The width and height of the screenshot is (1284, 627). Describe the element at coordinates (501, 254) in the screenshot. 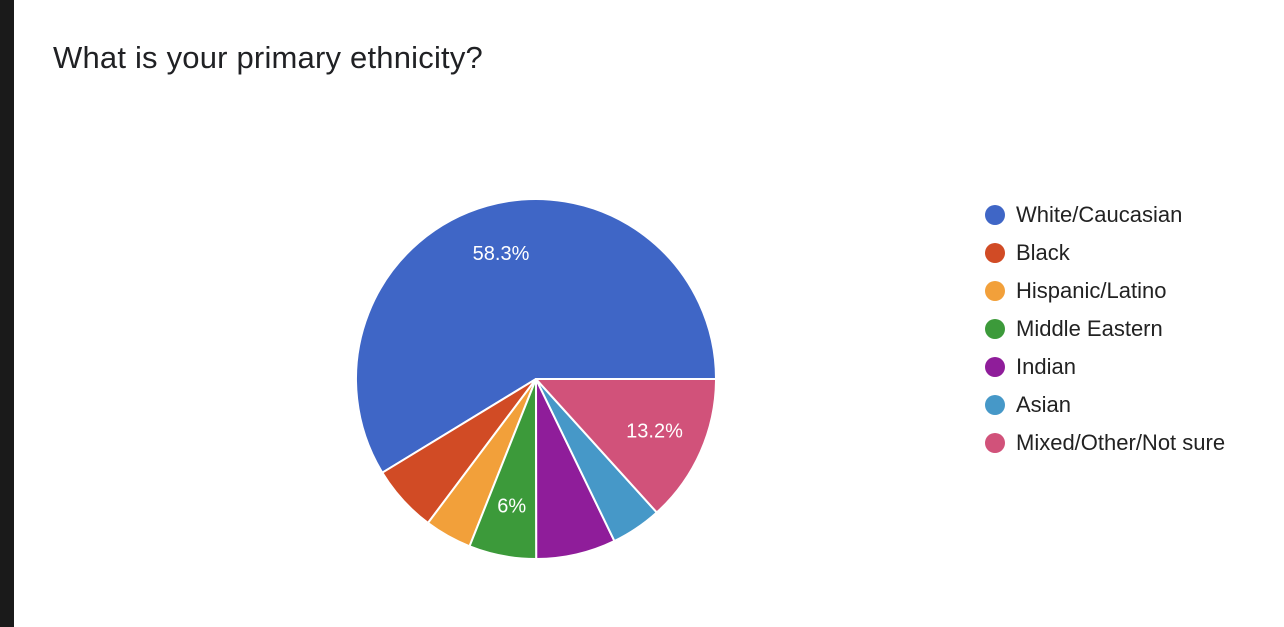

I see `data-label-white-caucasian: 58.3%` at that location.